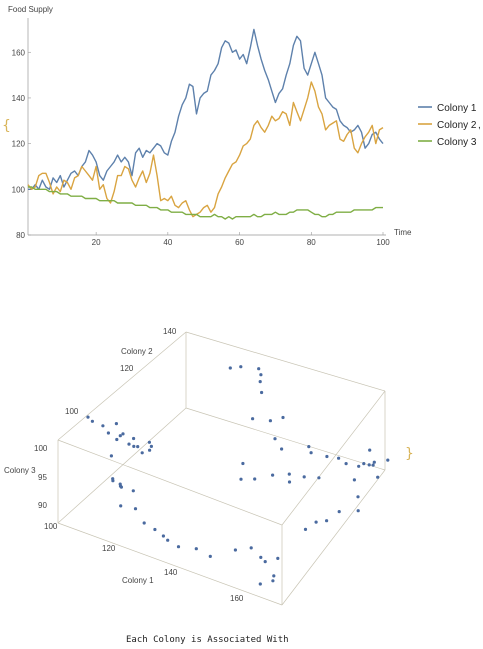 This screenshot has width=483, height=649. I want to click on left-tick-100: 100, so click(72, 411).